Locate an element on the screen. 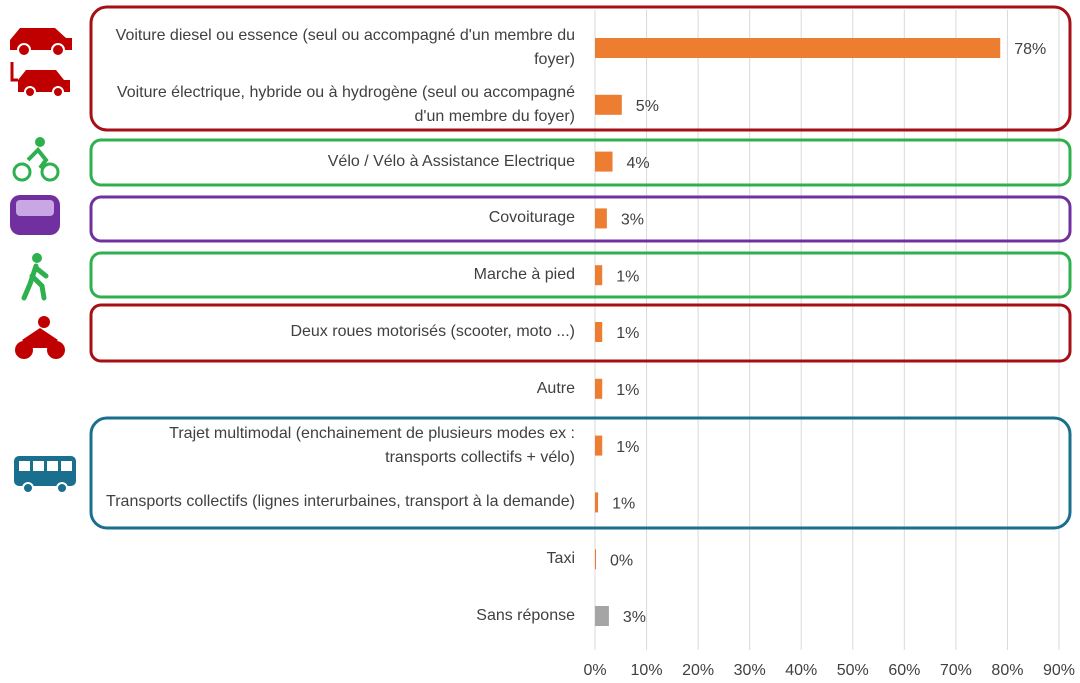 The height and width of the screenshot is (683, 1080). x-tick-label: 50% is located at coordinates (853, 670).